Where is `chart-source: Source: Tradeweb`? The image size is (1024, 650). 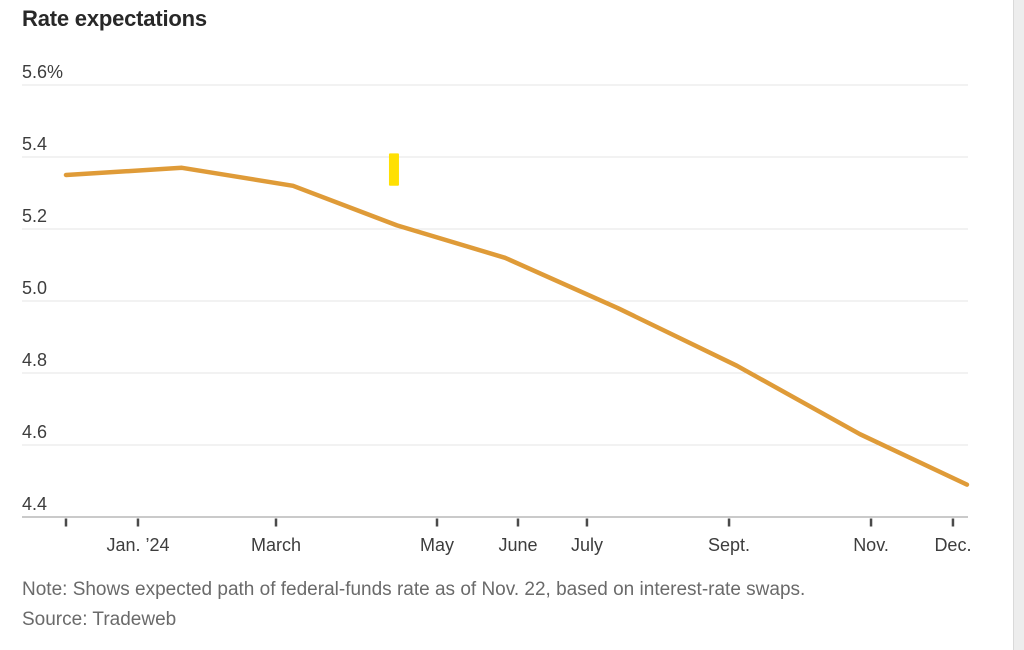 chart-source: Source: Tradeweb is located at coordinates (99, 619).